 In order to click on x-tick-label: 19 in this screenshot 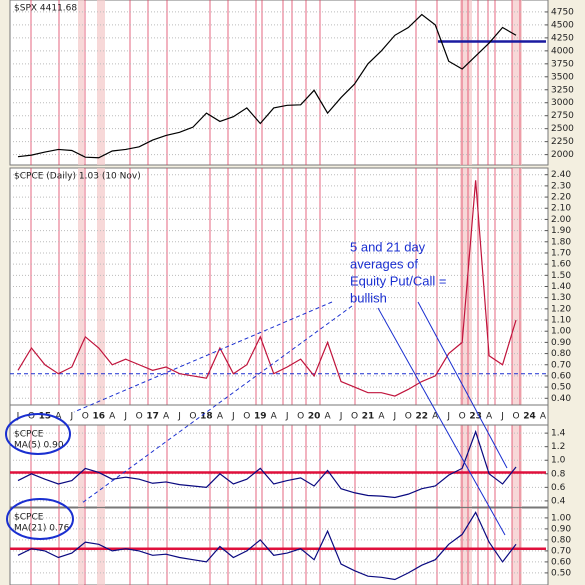, I will do `click(260, 417)`.